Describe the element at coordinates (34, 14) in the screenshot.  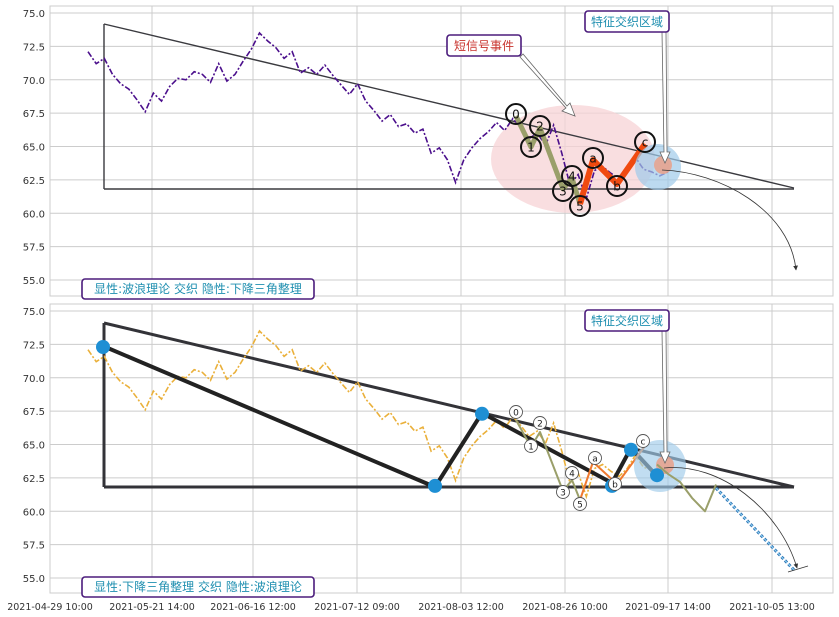
I see `top-y-tick-label: 75.0` at that location.